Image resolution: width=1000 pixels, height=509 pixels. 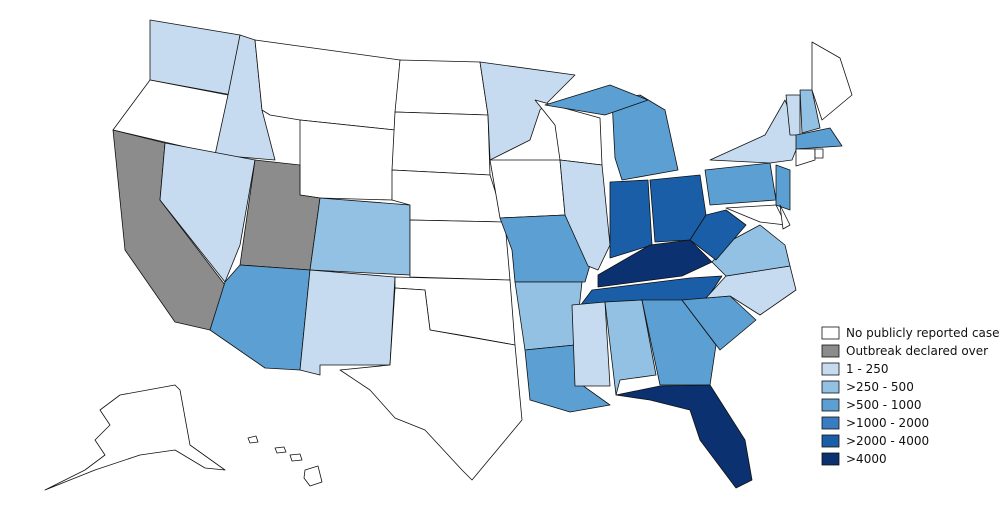 What do you see at coordinates (917, 351) in the screenshot?
I see `legend-label: Outbreak declared over` at bounding box center [917, 351].